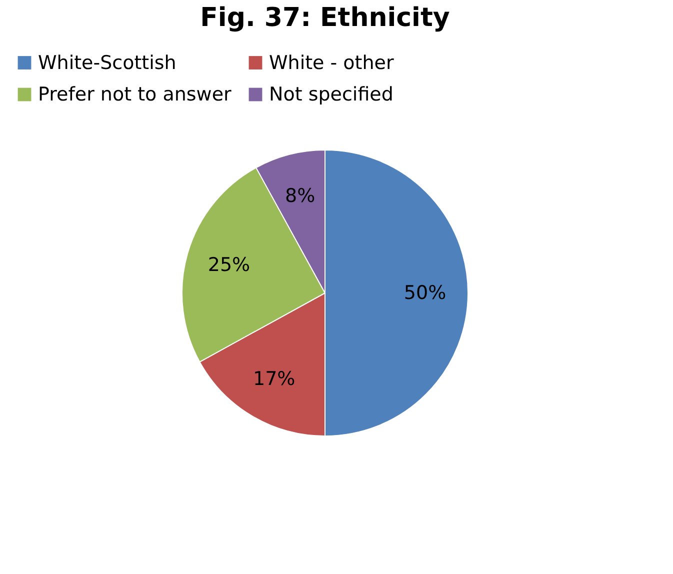 The image size is (673, 574). Describe the element at coordinates (229, 265) in the screenshot. I see `data-label: 25%` at that location.